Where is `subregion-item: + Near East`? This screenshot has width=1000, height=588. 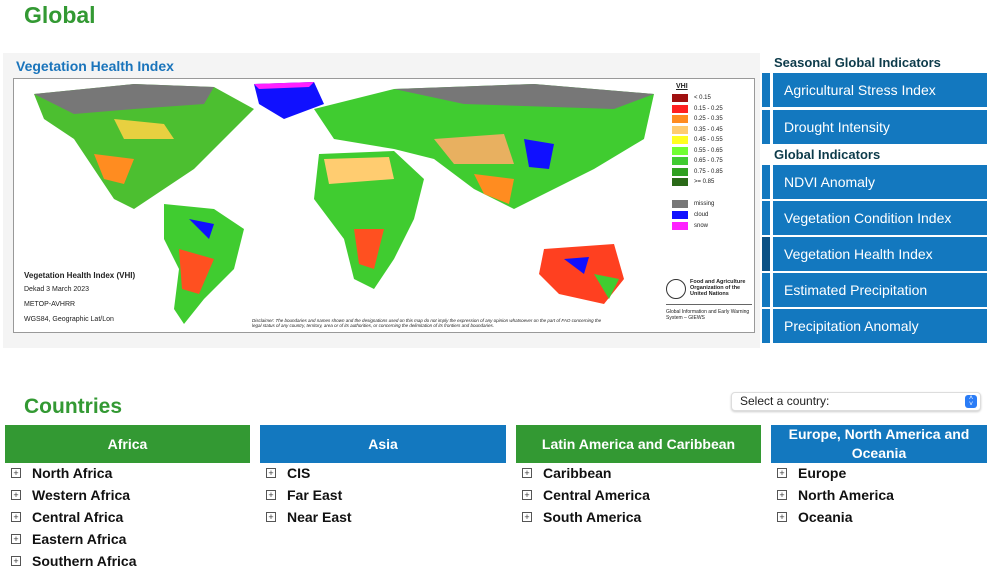 subregion-item: + Near East is located at coordinates (309, 517).